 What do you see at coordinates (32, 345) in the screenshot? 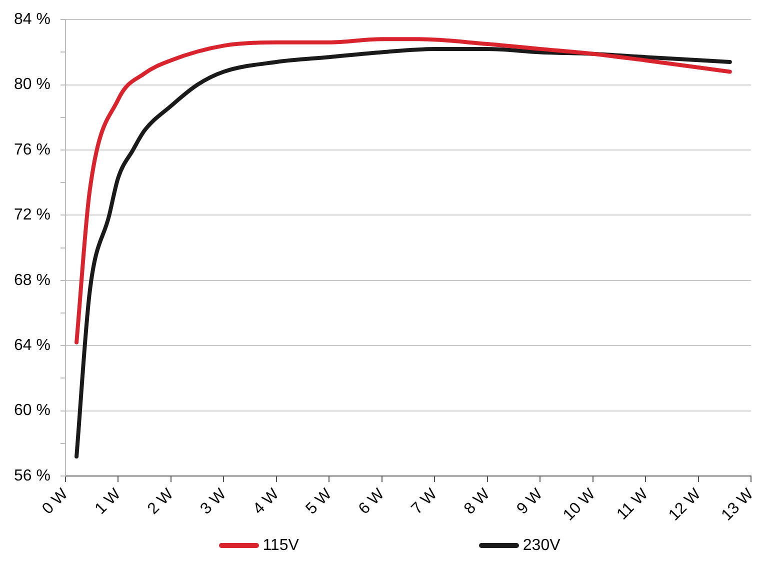
I see `y-tick-label: 64 %` at bounding box center [32, 345].